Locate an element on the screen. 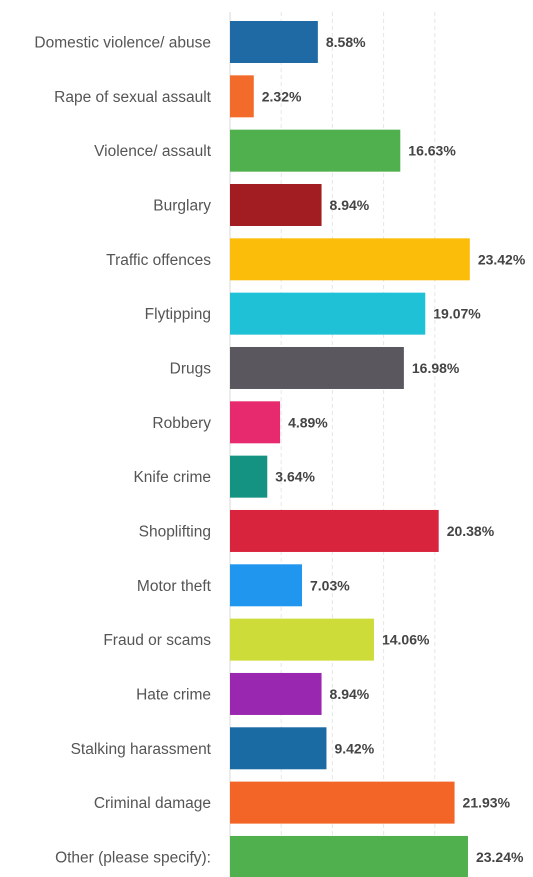 The width and height of the screenshot is (533, 877). category-label: Shoplifting is located at coordinates (175, 531).